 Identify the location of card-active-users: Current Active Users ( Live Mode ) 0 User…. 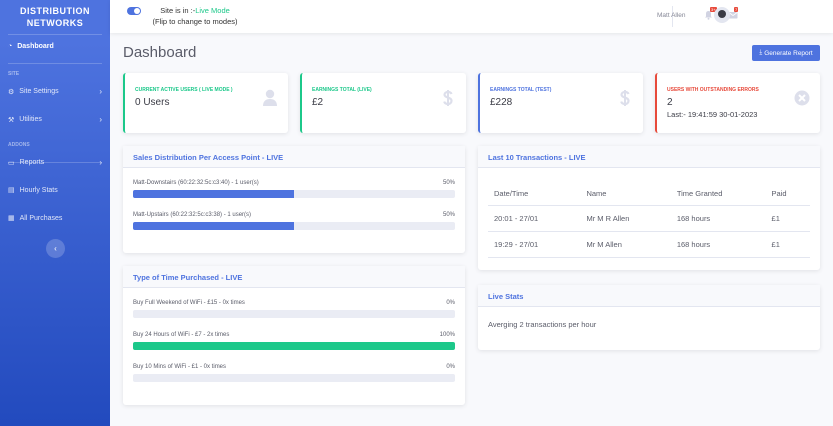
(205, 103).